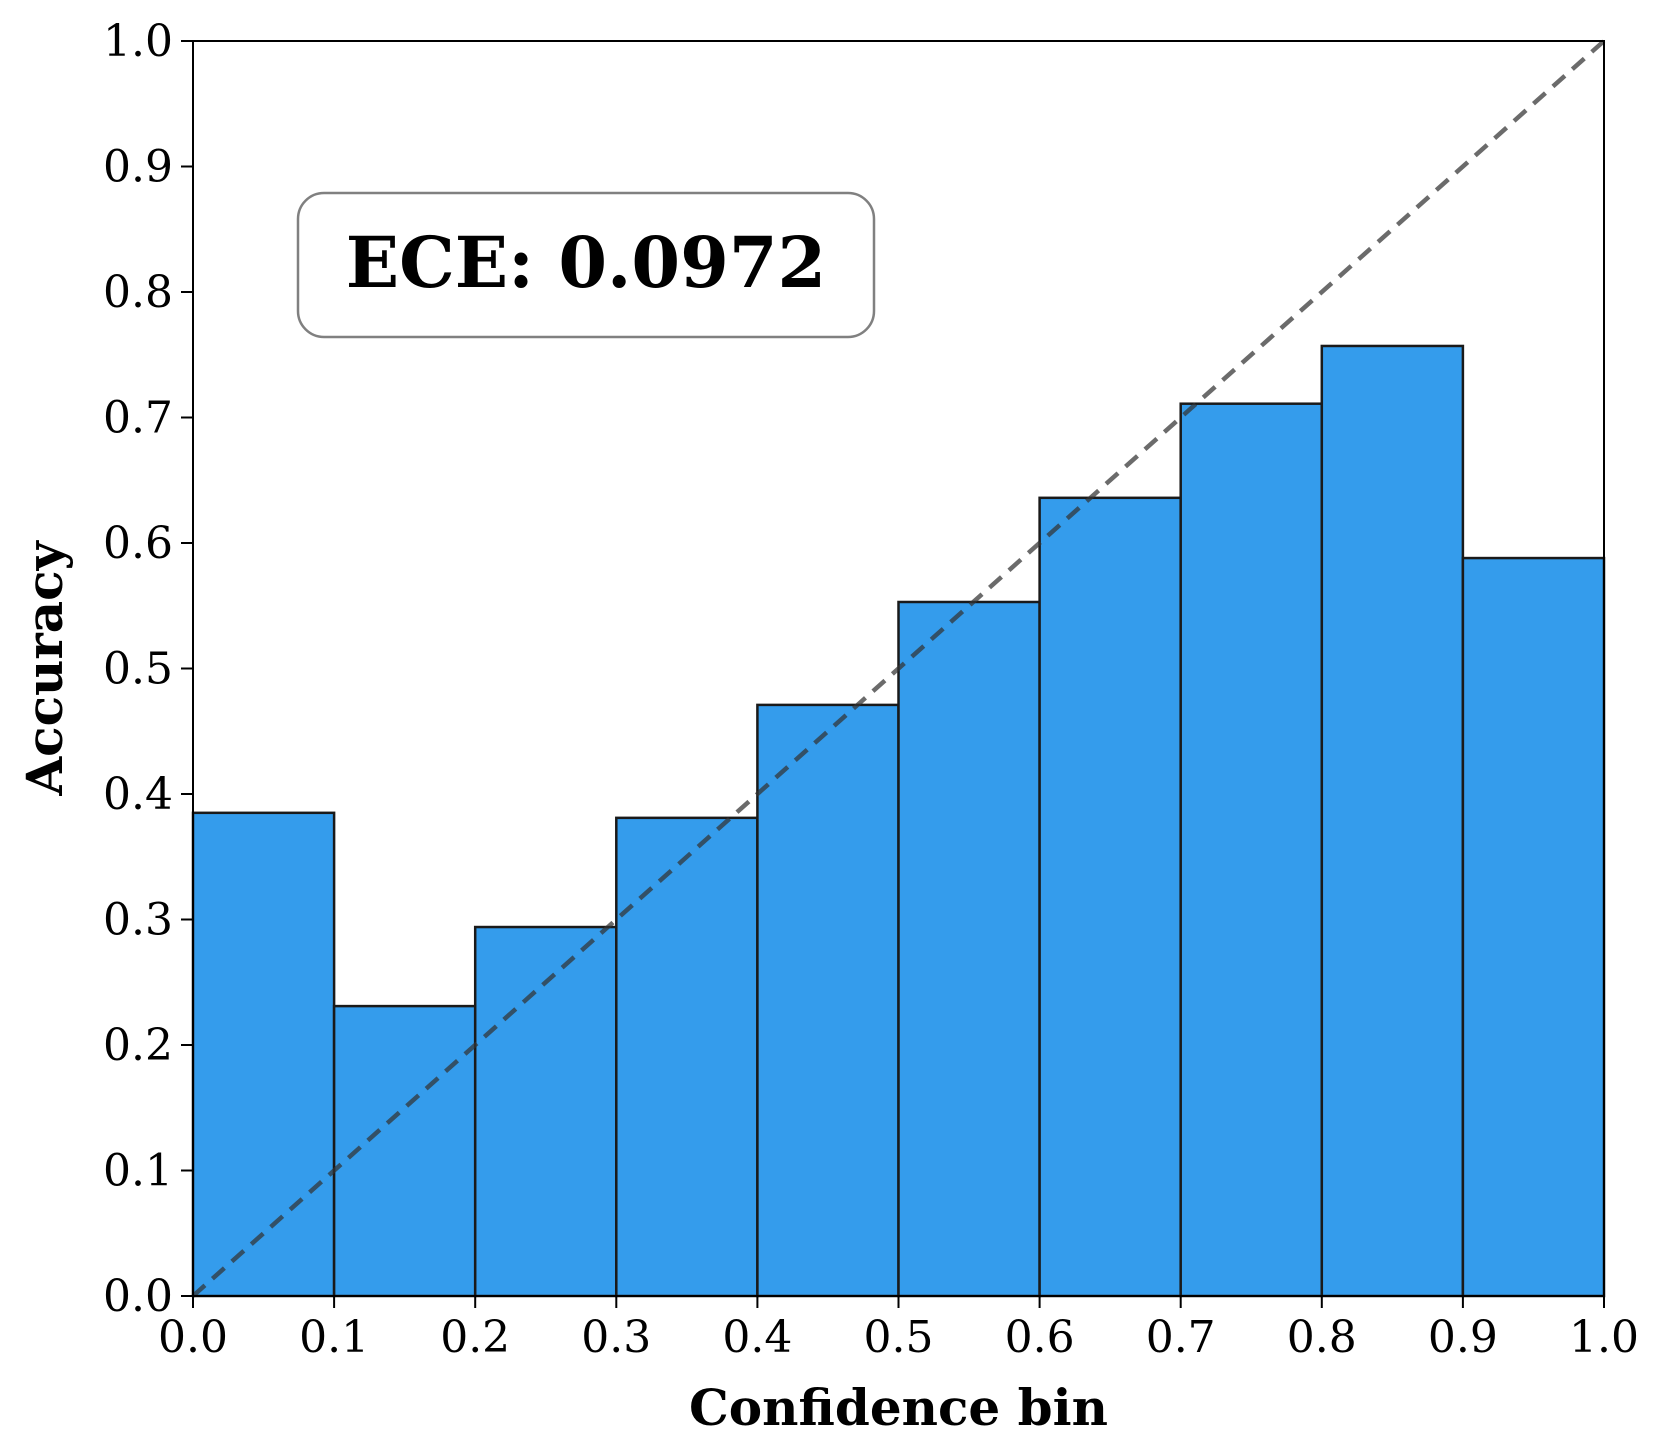  Describe the element at coordinates (138, 41) in the screenshot. I see `y-tick-label: 1.0` at that location.